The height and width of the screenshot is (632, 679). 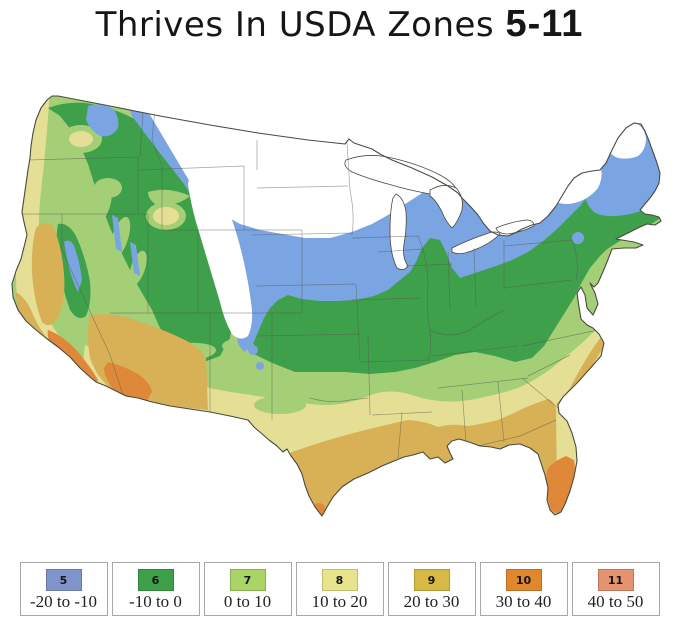 I want to click on snake-plain-patch, so click(x=169, y=197).